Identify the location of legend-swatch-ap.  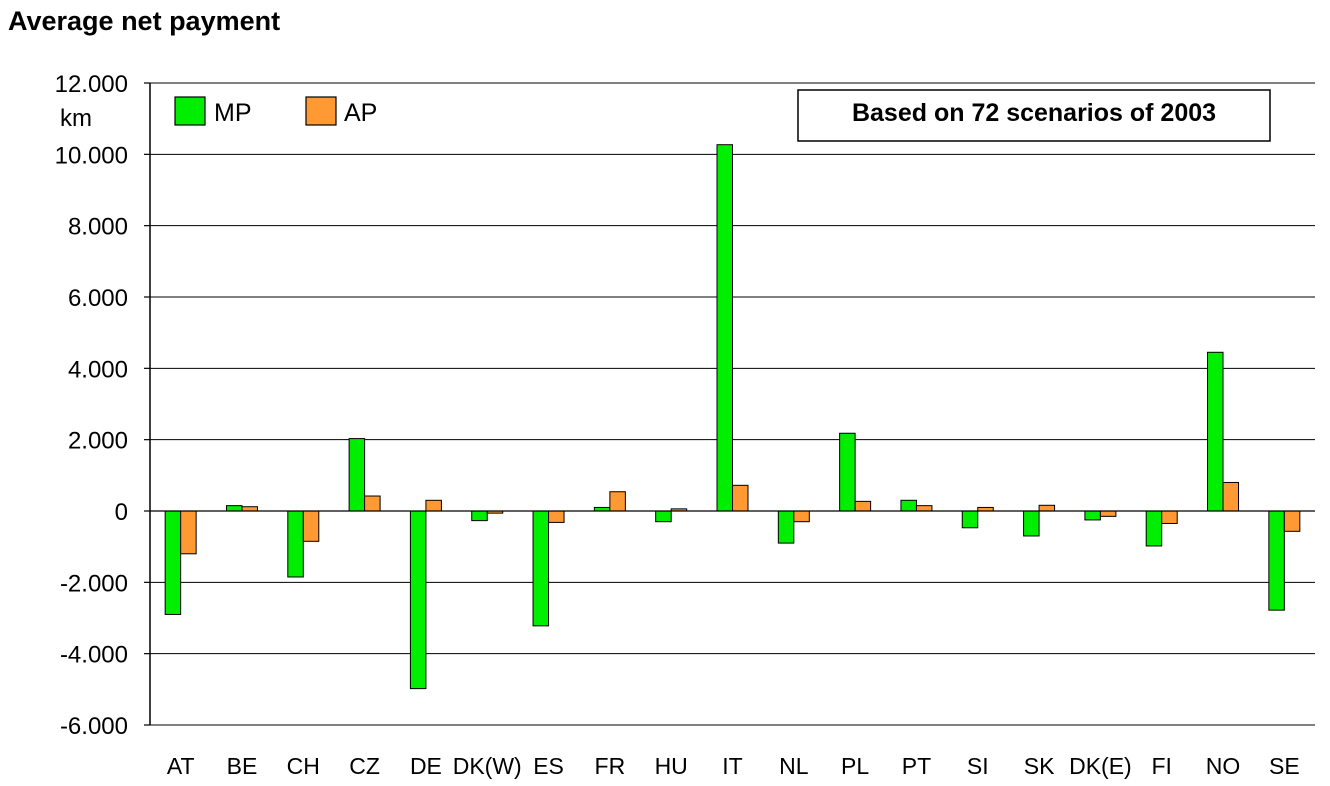
(321, 111).